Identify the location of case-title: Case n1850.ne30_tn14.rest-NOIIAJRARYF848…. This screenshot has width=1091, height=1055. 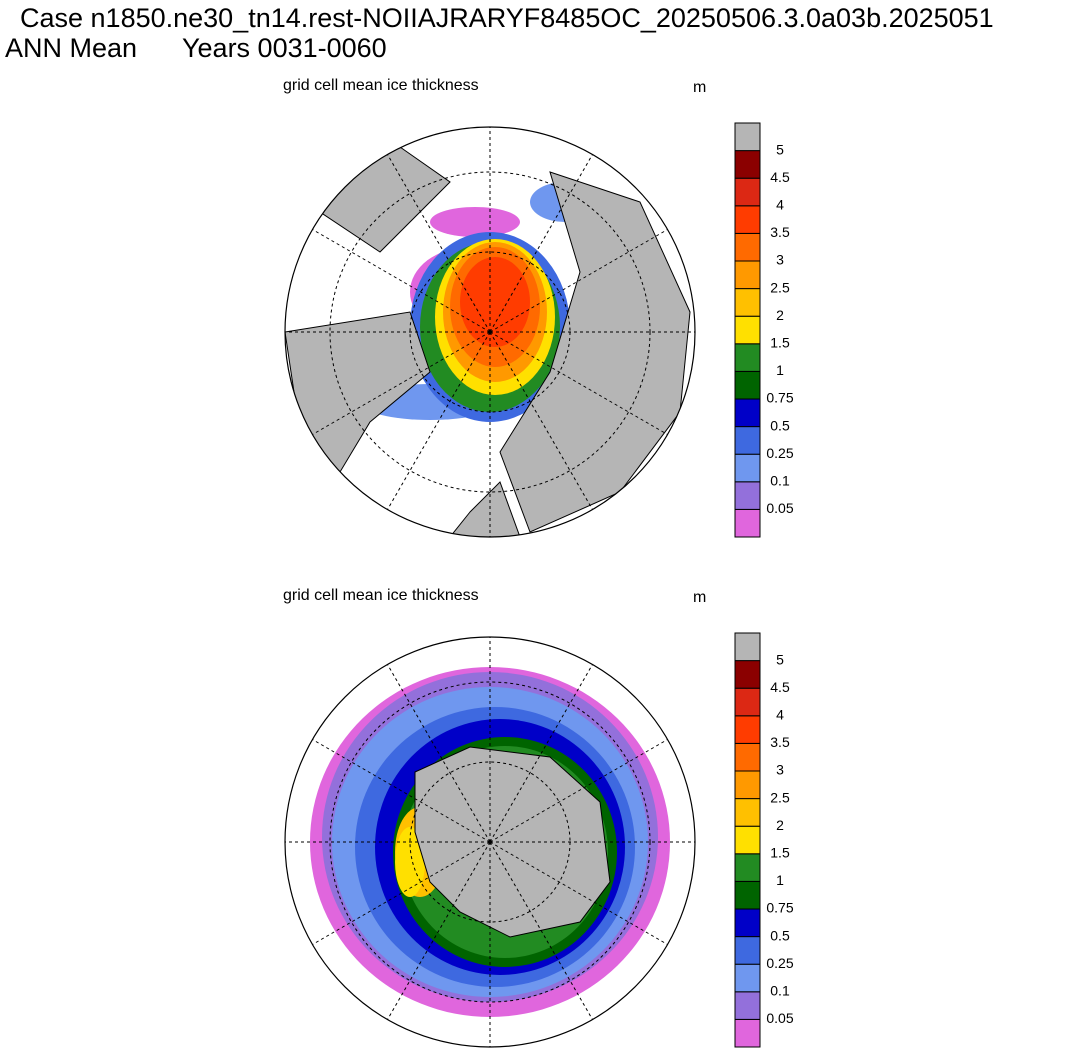
(507, 18).